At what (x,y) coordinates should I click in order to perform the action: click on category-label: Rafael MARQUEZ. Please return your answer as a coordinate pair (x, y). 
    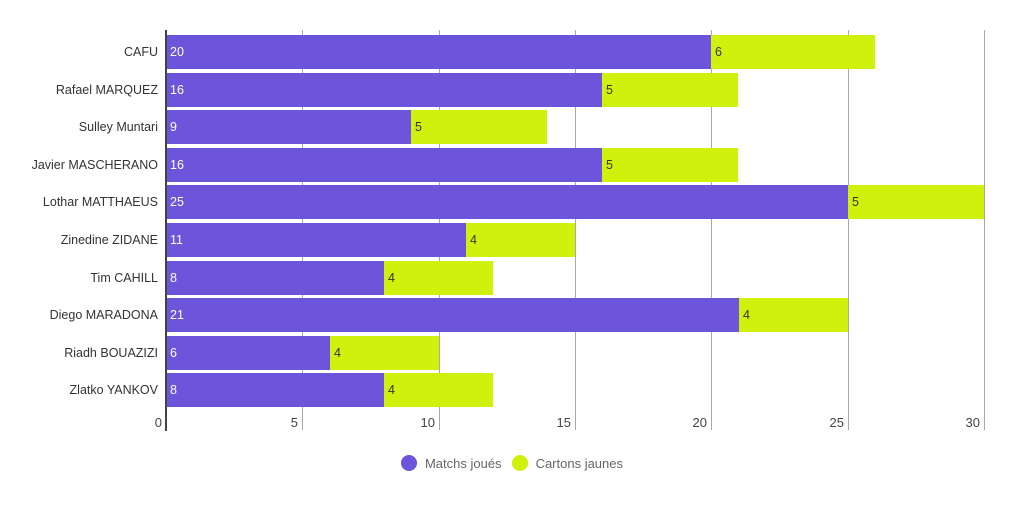
    Looking at the image, I should click on (106, 90).